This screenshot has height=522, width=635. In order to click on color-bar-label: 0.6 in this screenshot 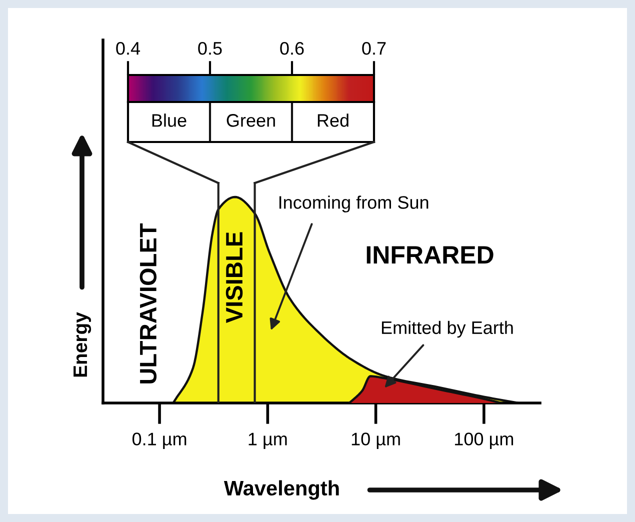, I will do `click(292, 48)`.